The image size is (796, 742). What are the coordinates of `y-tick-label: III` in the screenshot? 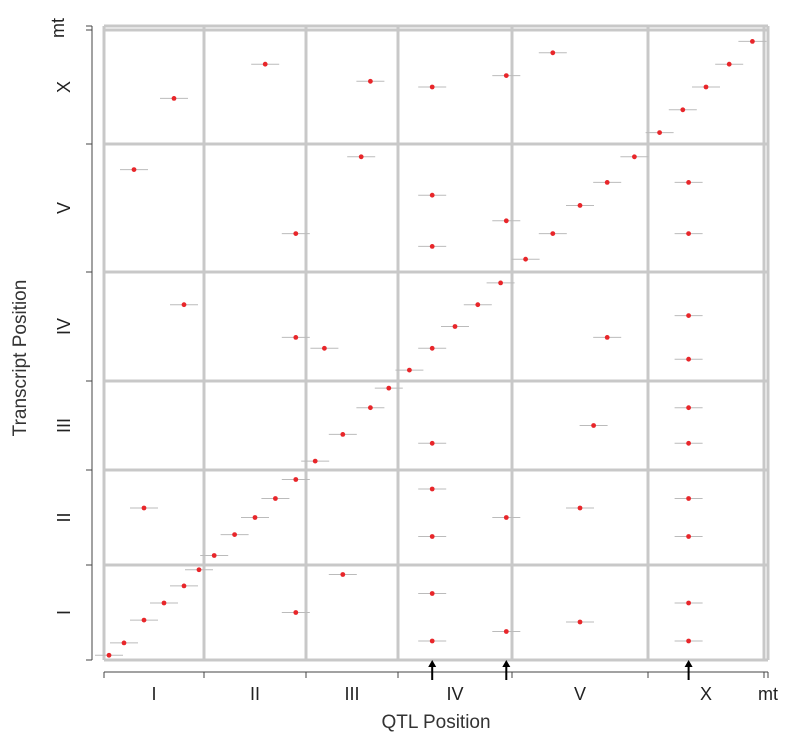 It's located at (64, 425).